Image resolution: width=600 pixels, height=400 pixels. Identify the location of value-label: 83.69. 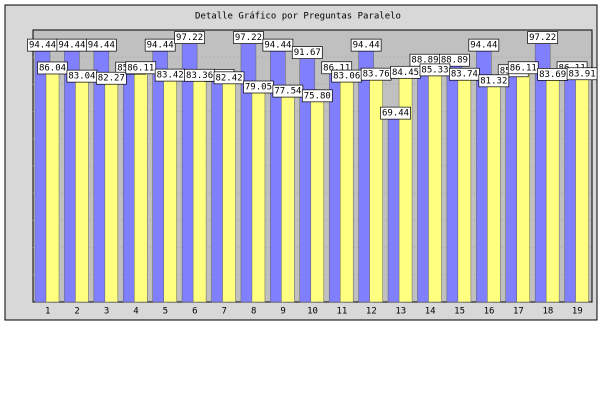
(552, 75).